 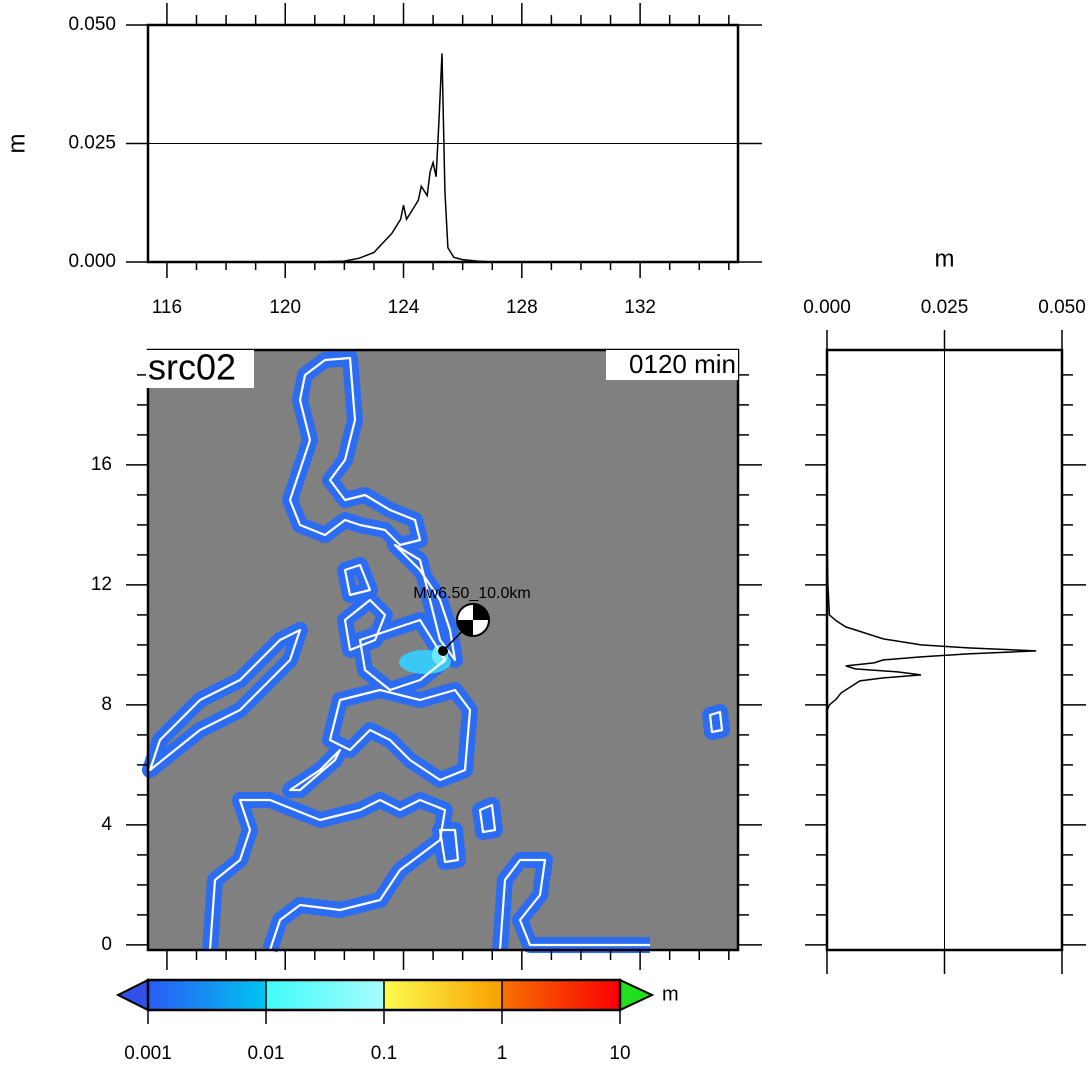 What do you see at coordinates (404, 307) in the screenshot?
I see `x-tick-label: 124` at bounding box center [404, 307].